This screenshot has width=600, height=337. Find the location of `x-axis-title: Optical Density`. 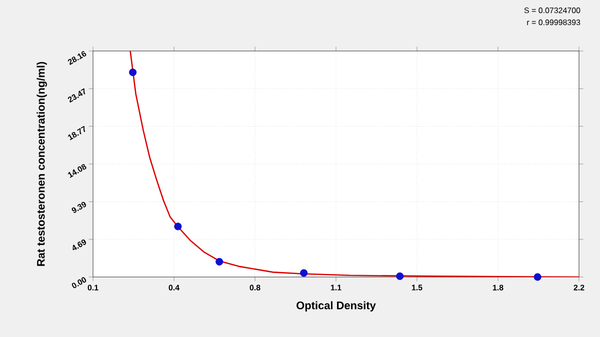

x-axis-title: Optical Density is located at coordinates (336, 306).